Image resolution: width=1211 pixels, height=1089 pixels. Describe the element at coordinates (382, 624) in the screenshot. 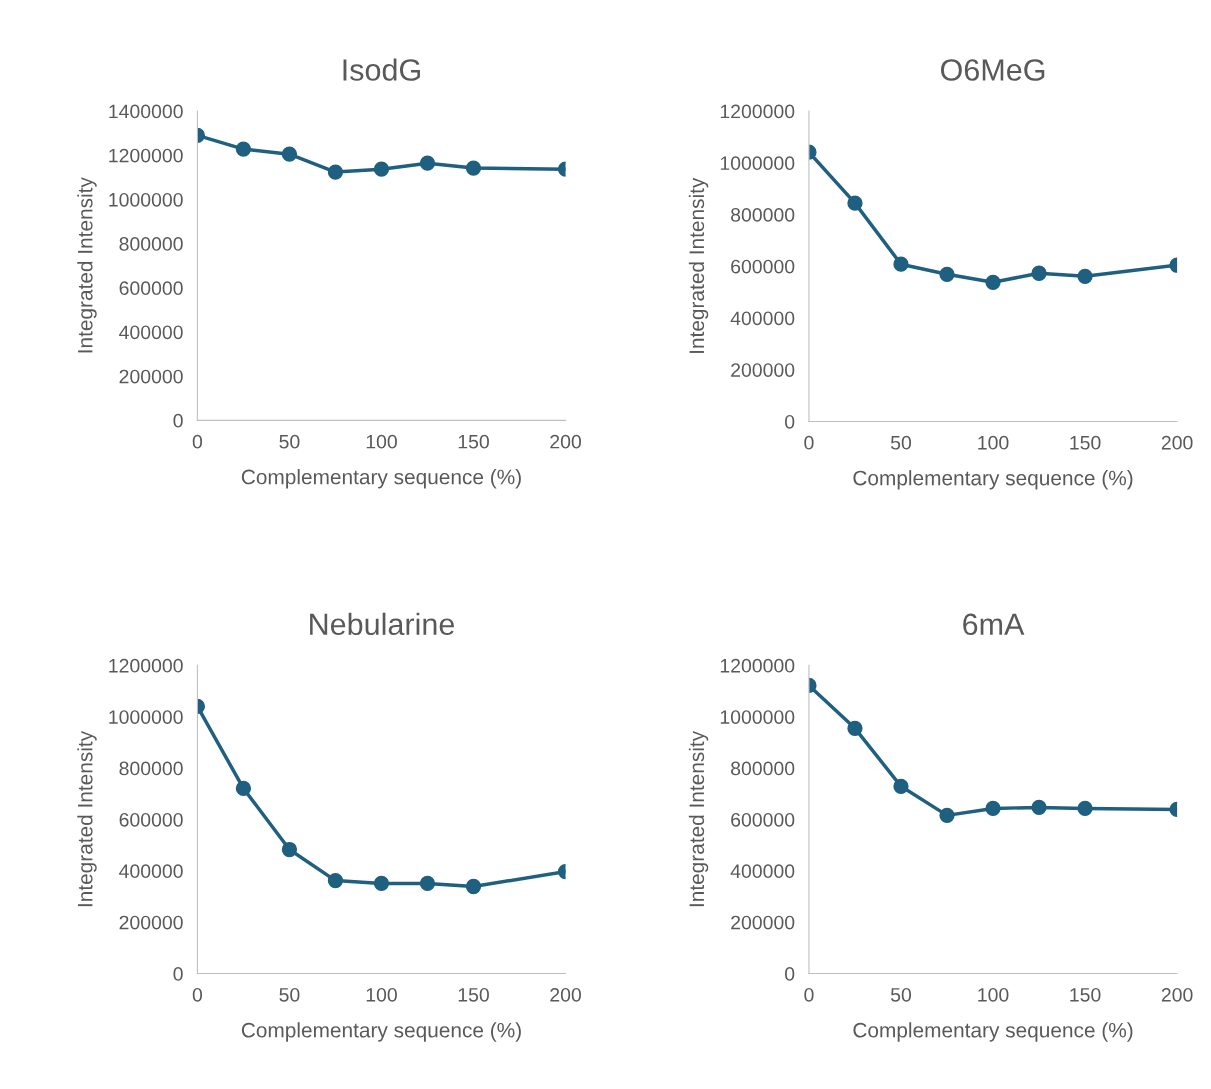

I see `chart-title: Nebularine` at that location.